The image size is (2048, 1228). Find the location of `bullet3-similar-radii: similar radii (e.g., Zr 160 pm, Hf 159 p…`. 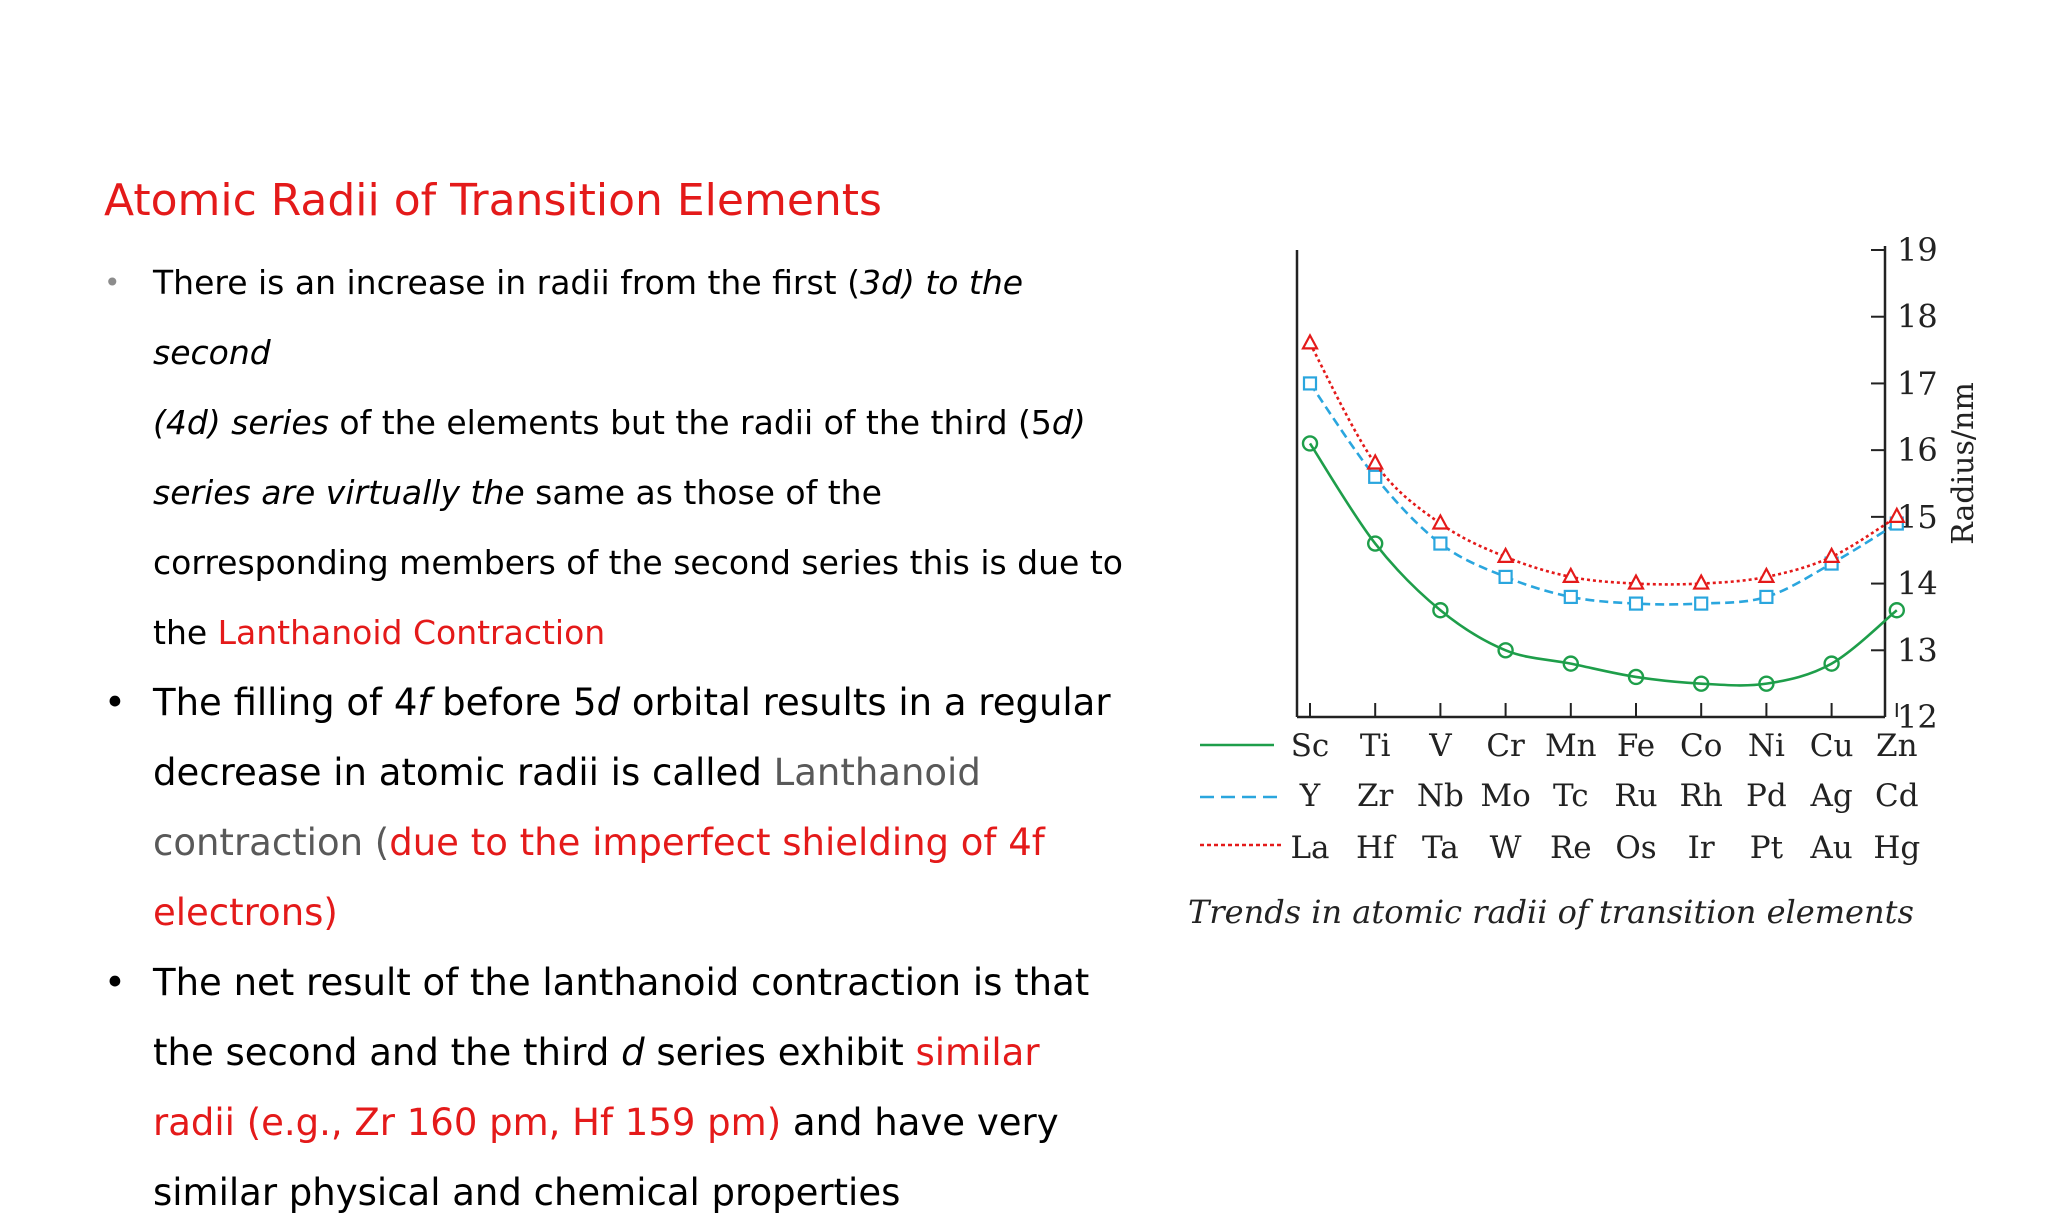

bullet3-similar-radii: similar radii (e.g., Zr 160 pm, Hf 159 p… is located at coordinates (596, 1087).